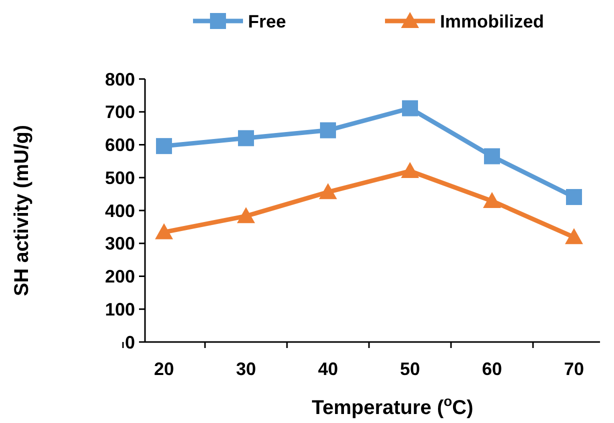  Describe the element at coordinates (119, 112) in the screenshot. I see `y-tick-label: 700` at that location.